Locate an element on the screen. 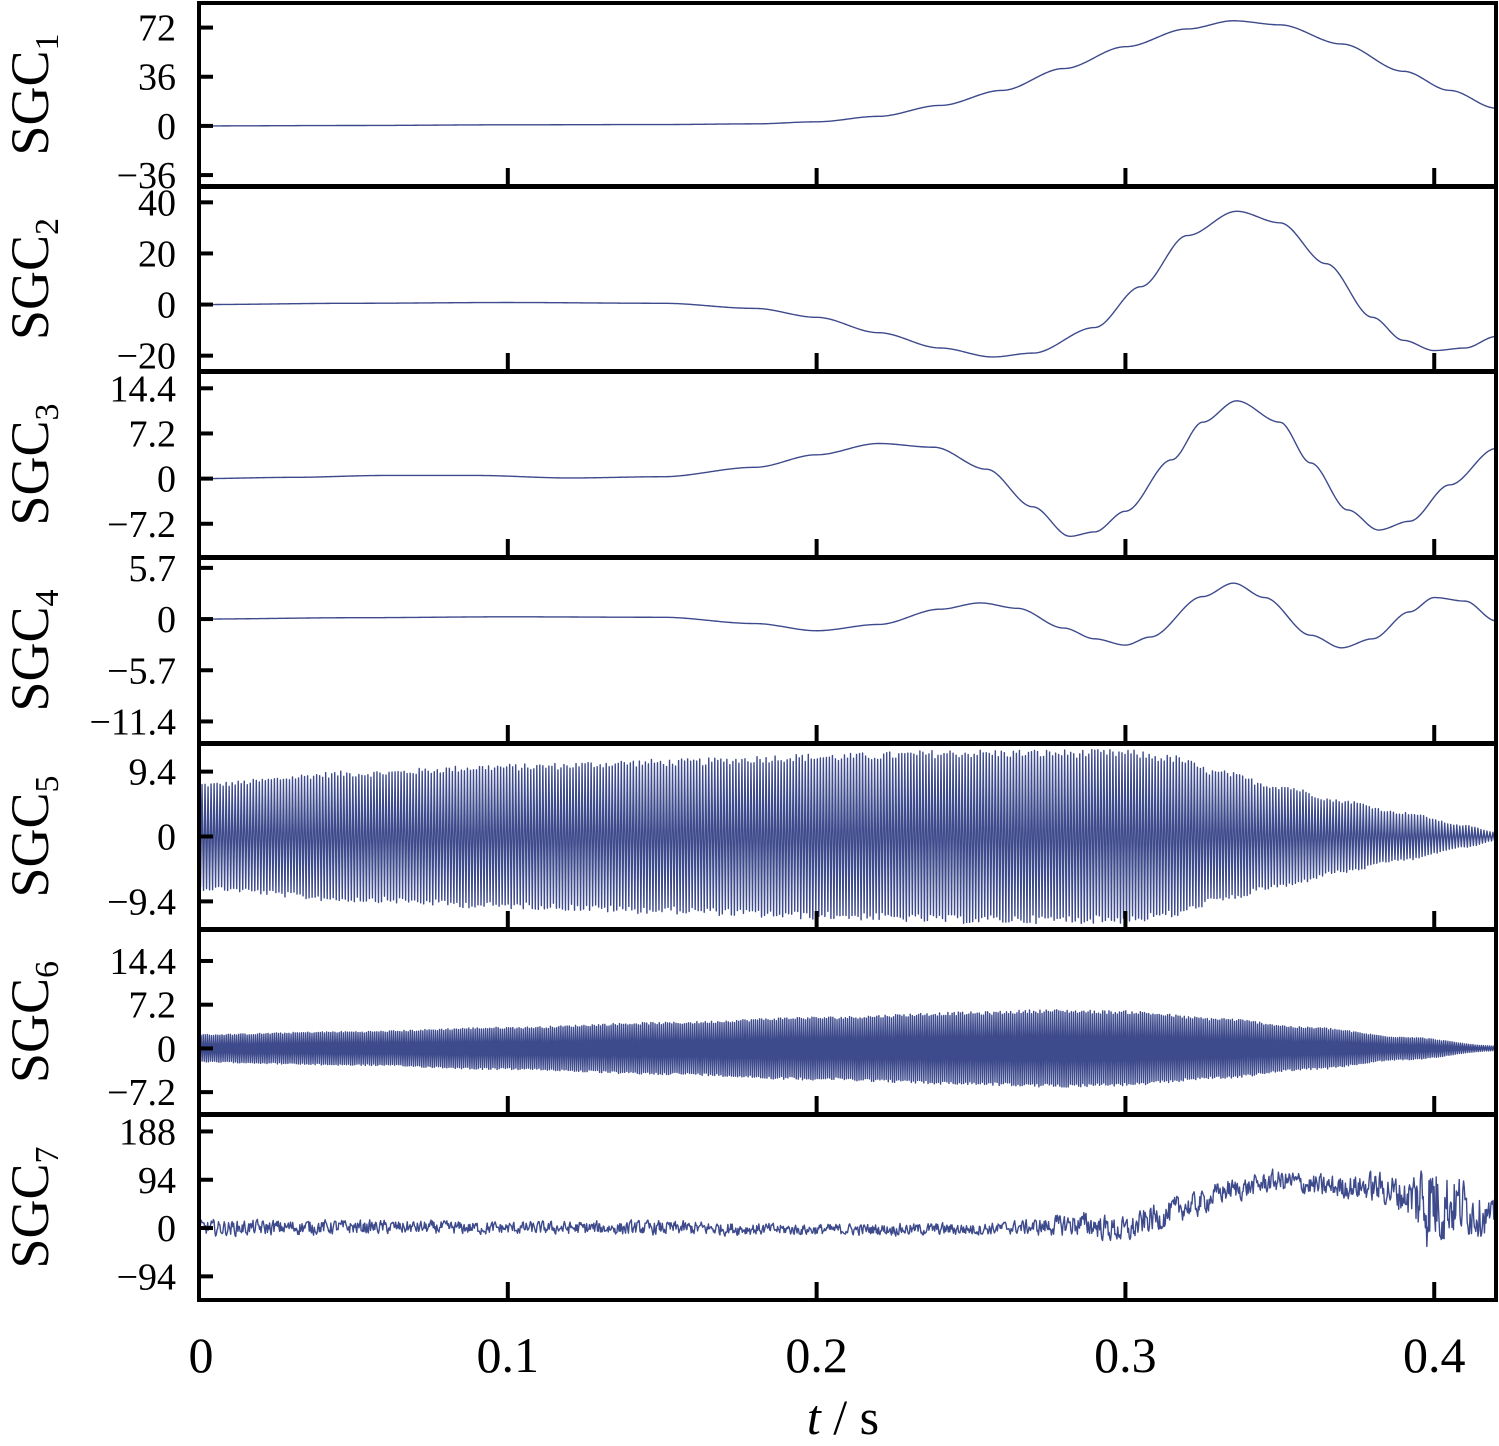 This screenshot has height=1446, width=1499. y-tick-label: −11.4 is located at coordinates (132, 722).